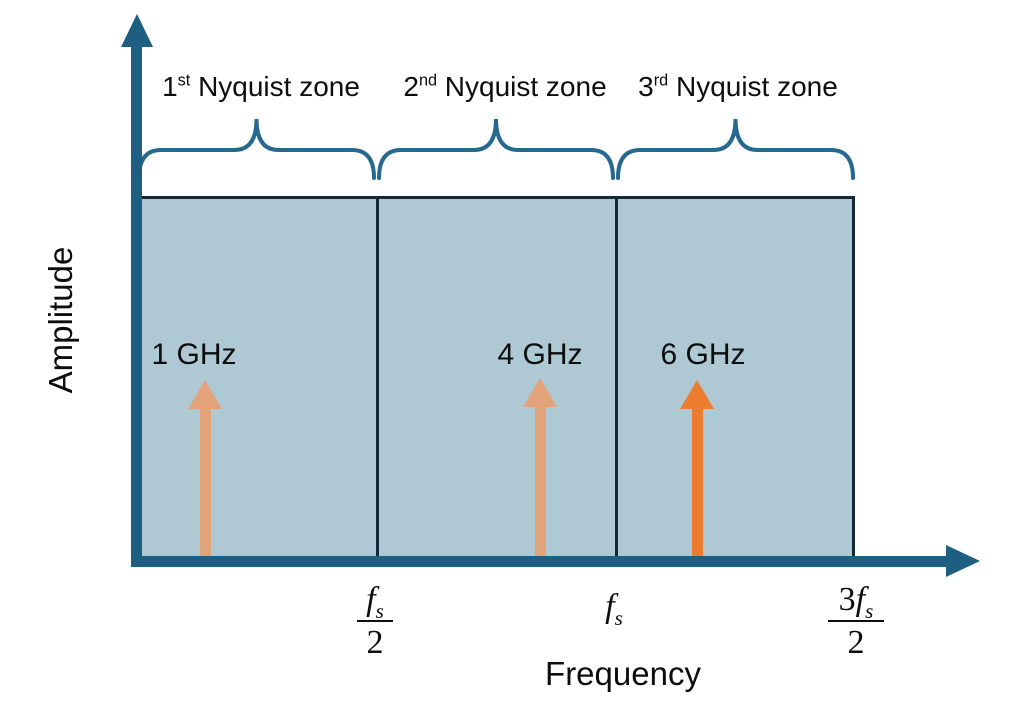 This screenshot has width=1024, height=721. Describe the element at coordinates (697, 394) in the screenshot. I see `signal-arrowhead-6ghz-icon` at that location.